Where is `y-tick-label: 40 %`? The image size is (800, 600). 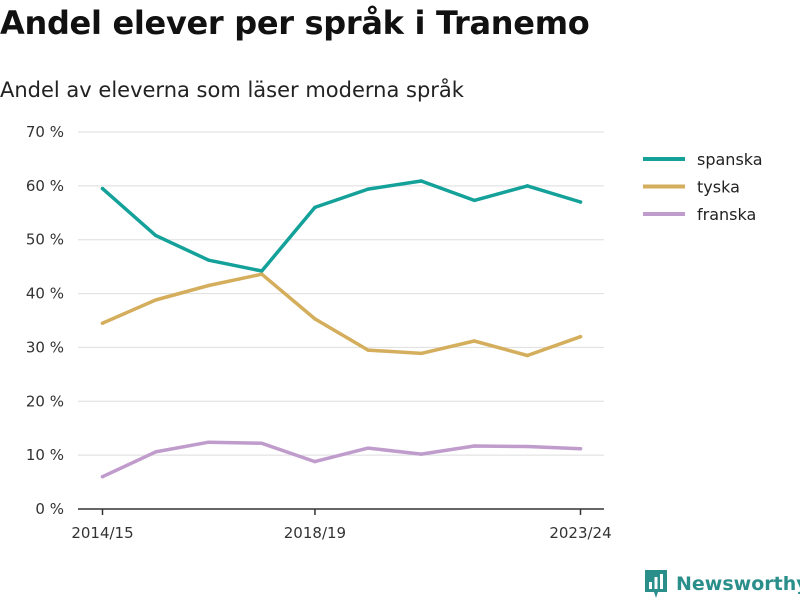 y-tick-label: 40 % is located at coordinates (45, 294).